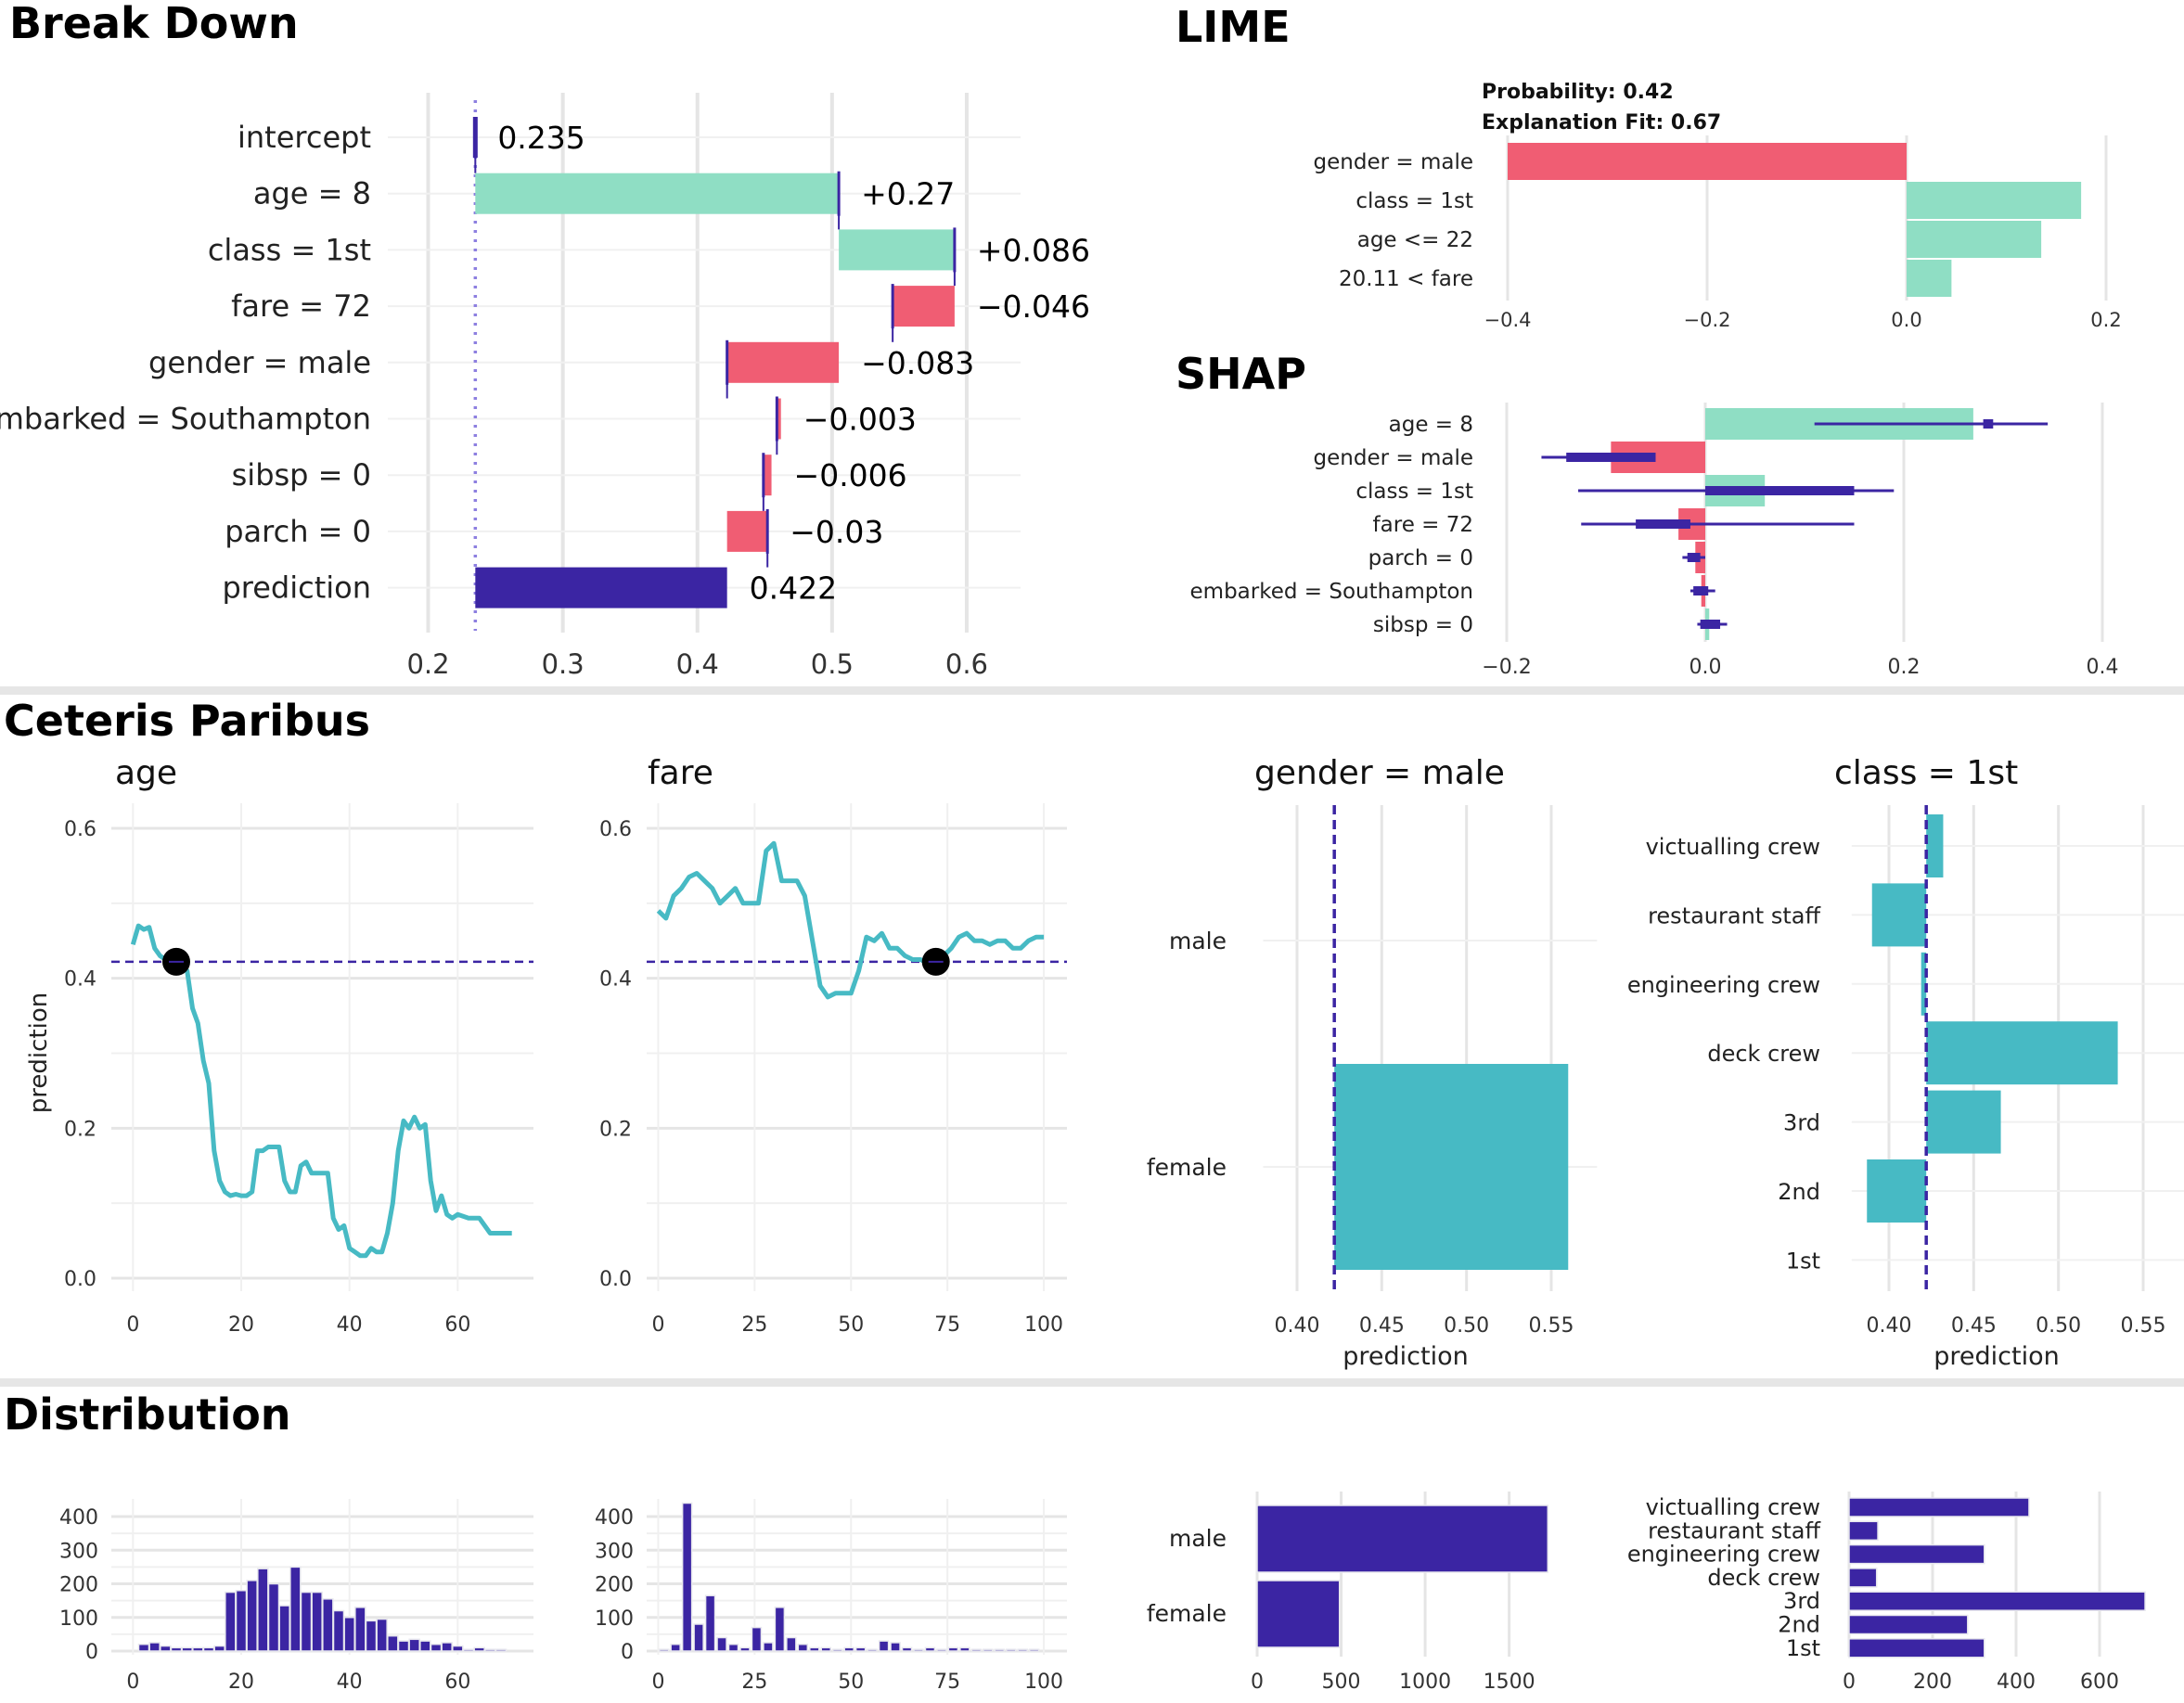 The width and height of the screenshot is (2184, 1703). What do you see at coordinates (831, 1597) in the screenshot?
I see `distribution-fare-chart: 0 25 50 75 100 0 100 200 300 400` at bounding box center [831, 1597].